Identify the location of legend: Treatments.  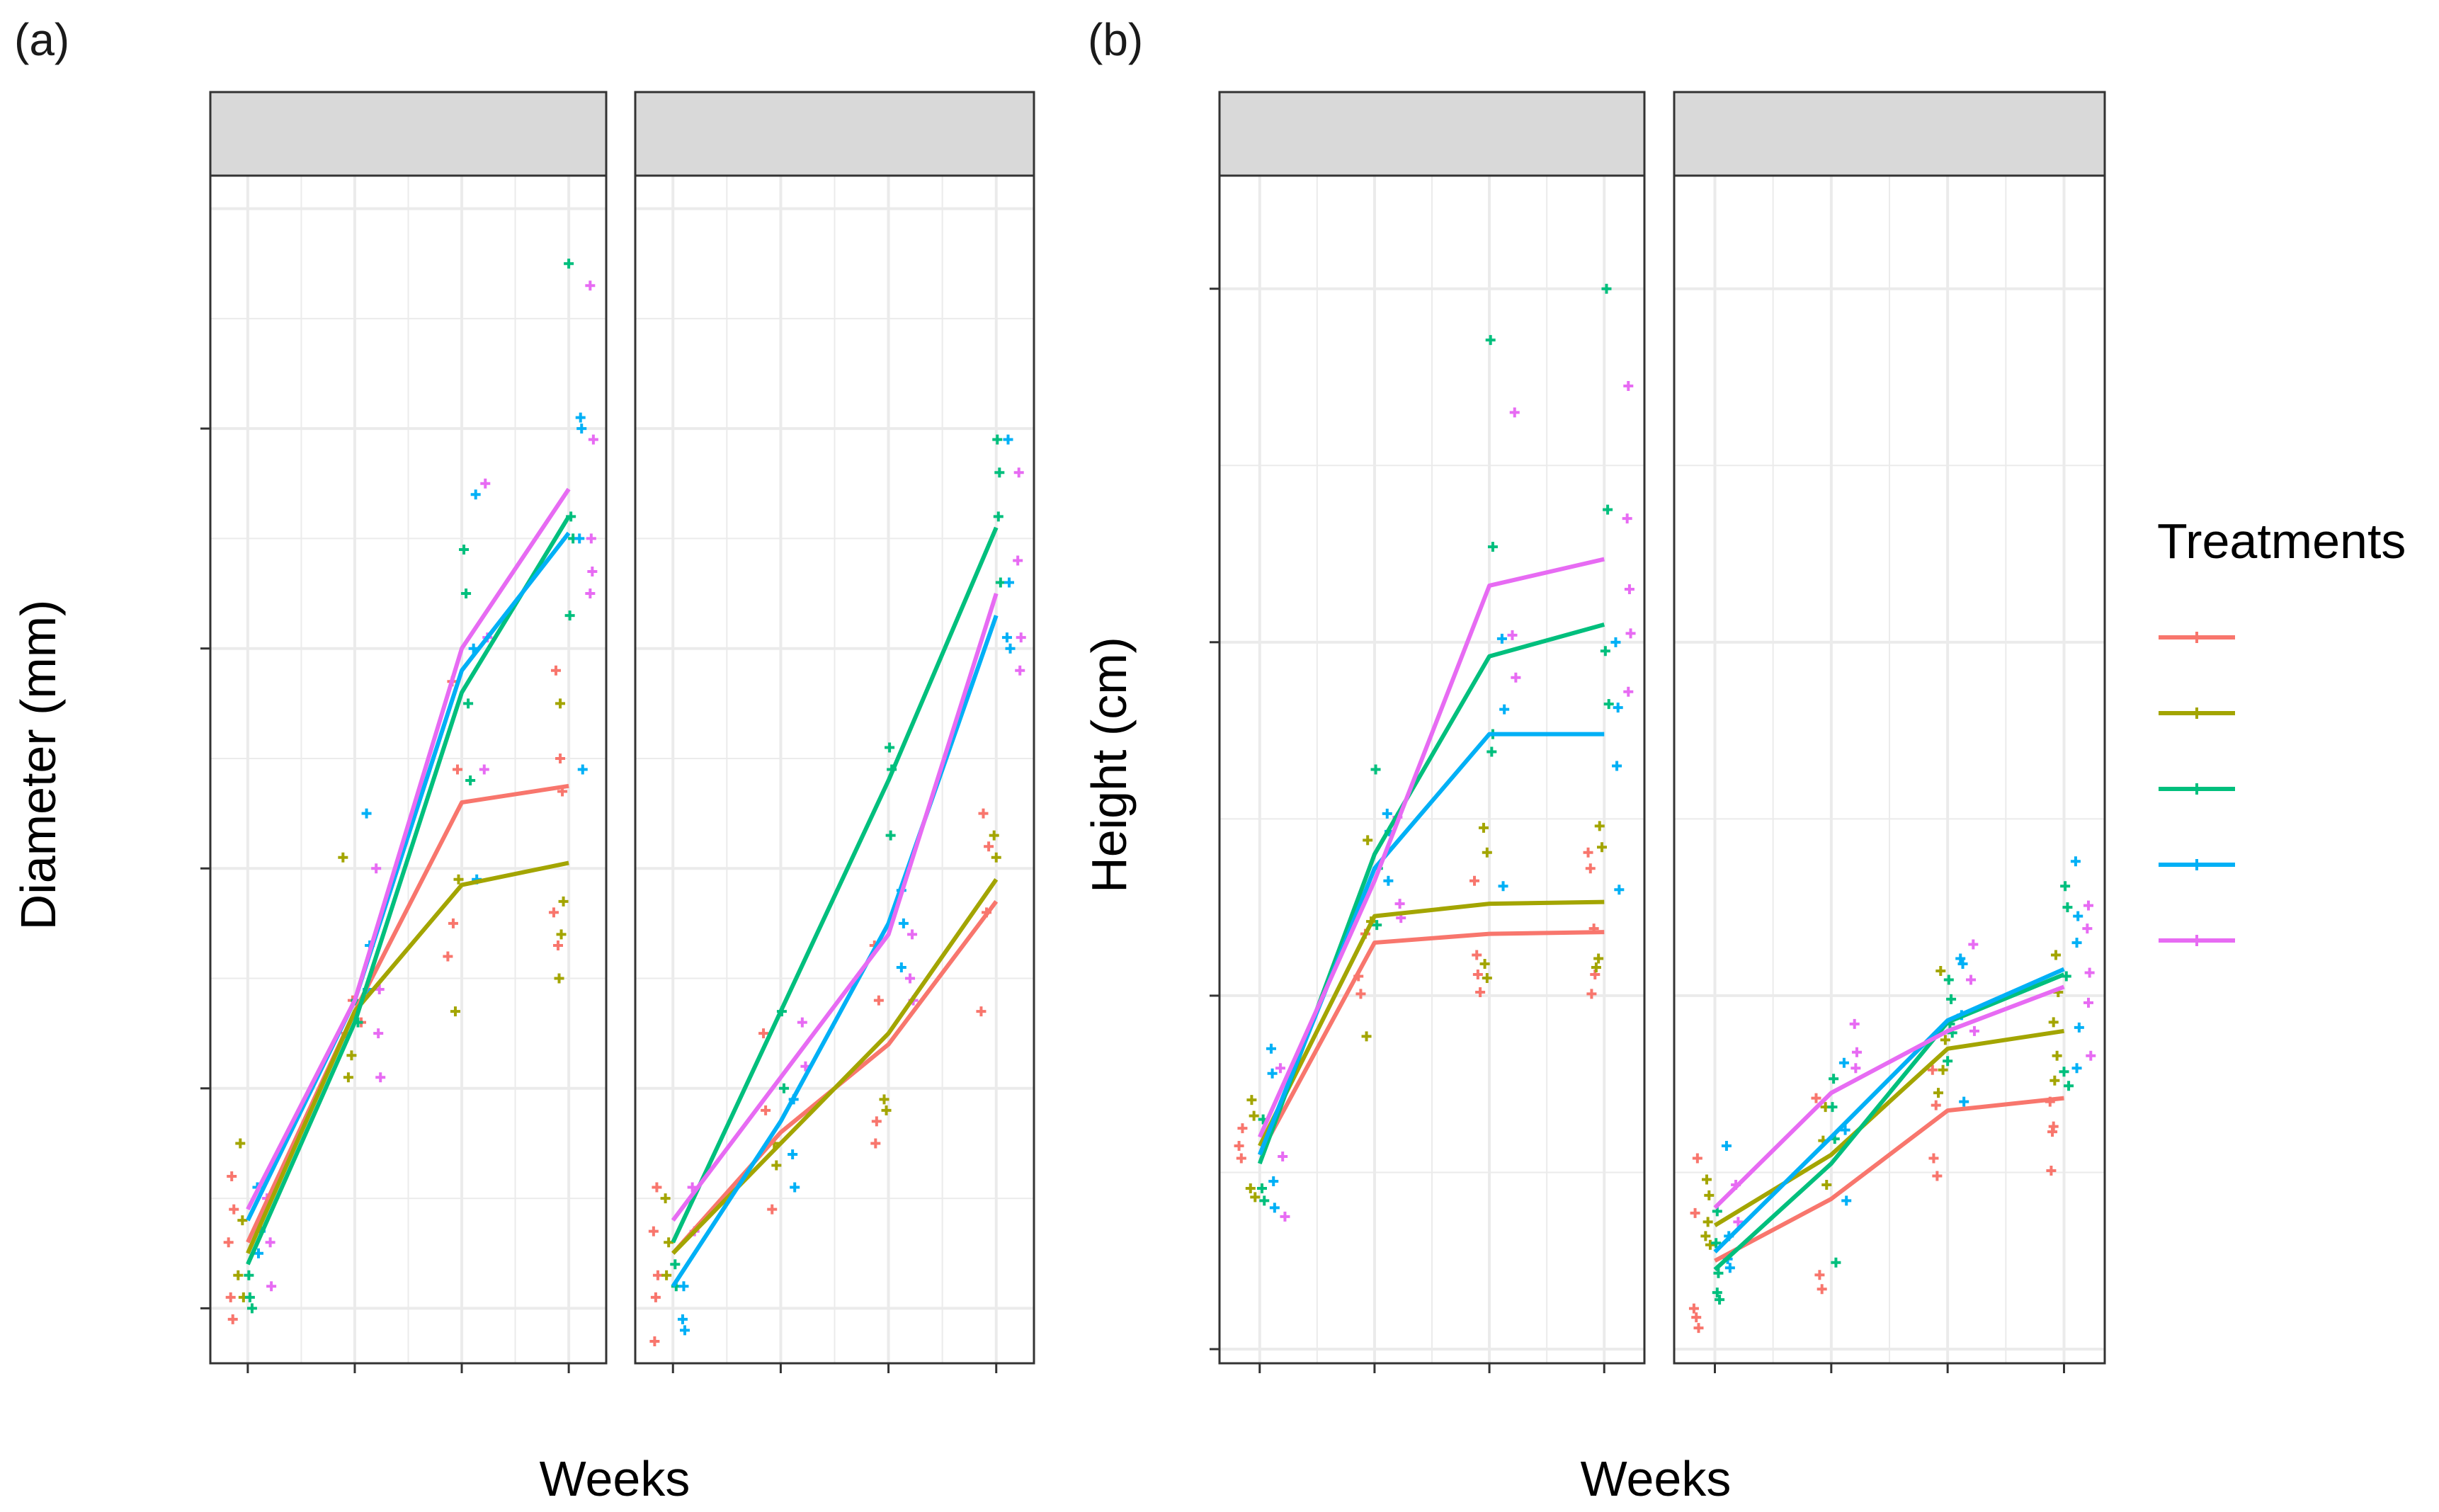
(2281, 729).